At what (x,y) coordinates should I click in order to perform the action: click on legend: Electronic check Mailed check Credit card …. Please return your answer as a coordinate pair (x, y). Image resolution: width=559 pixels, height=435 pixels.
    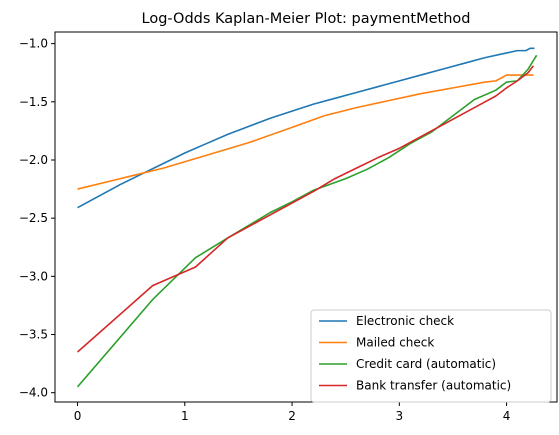
    Looking at the image, I should click on (431, 356).